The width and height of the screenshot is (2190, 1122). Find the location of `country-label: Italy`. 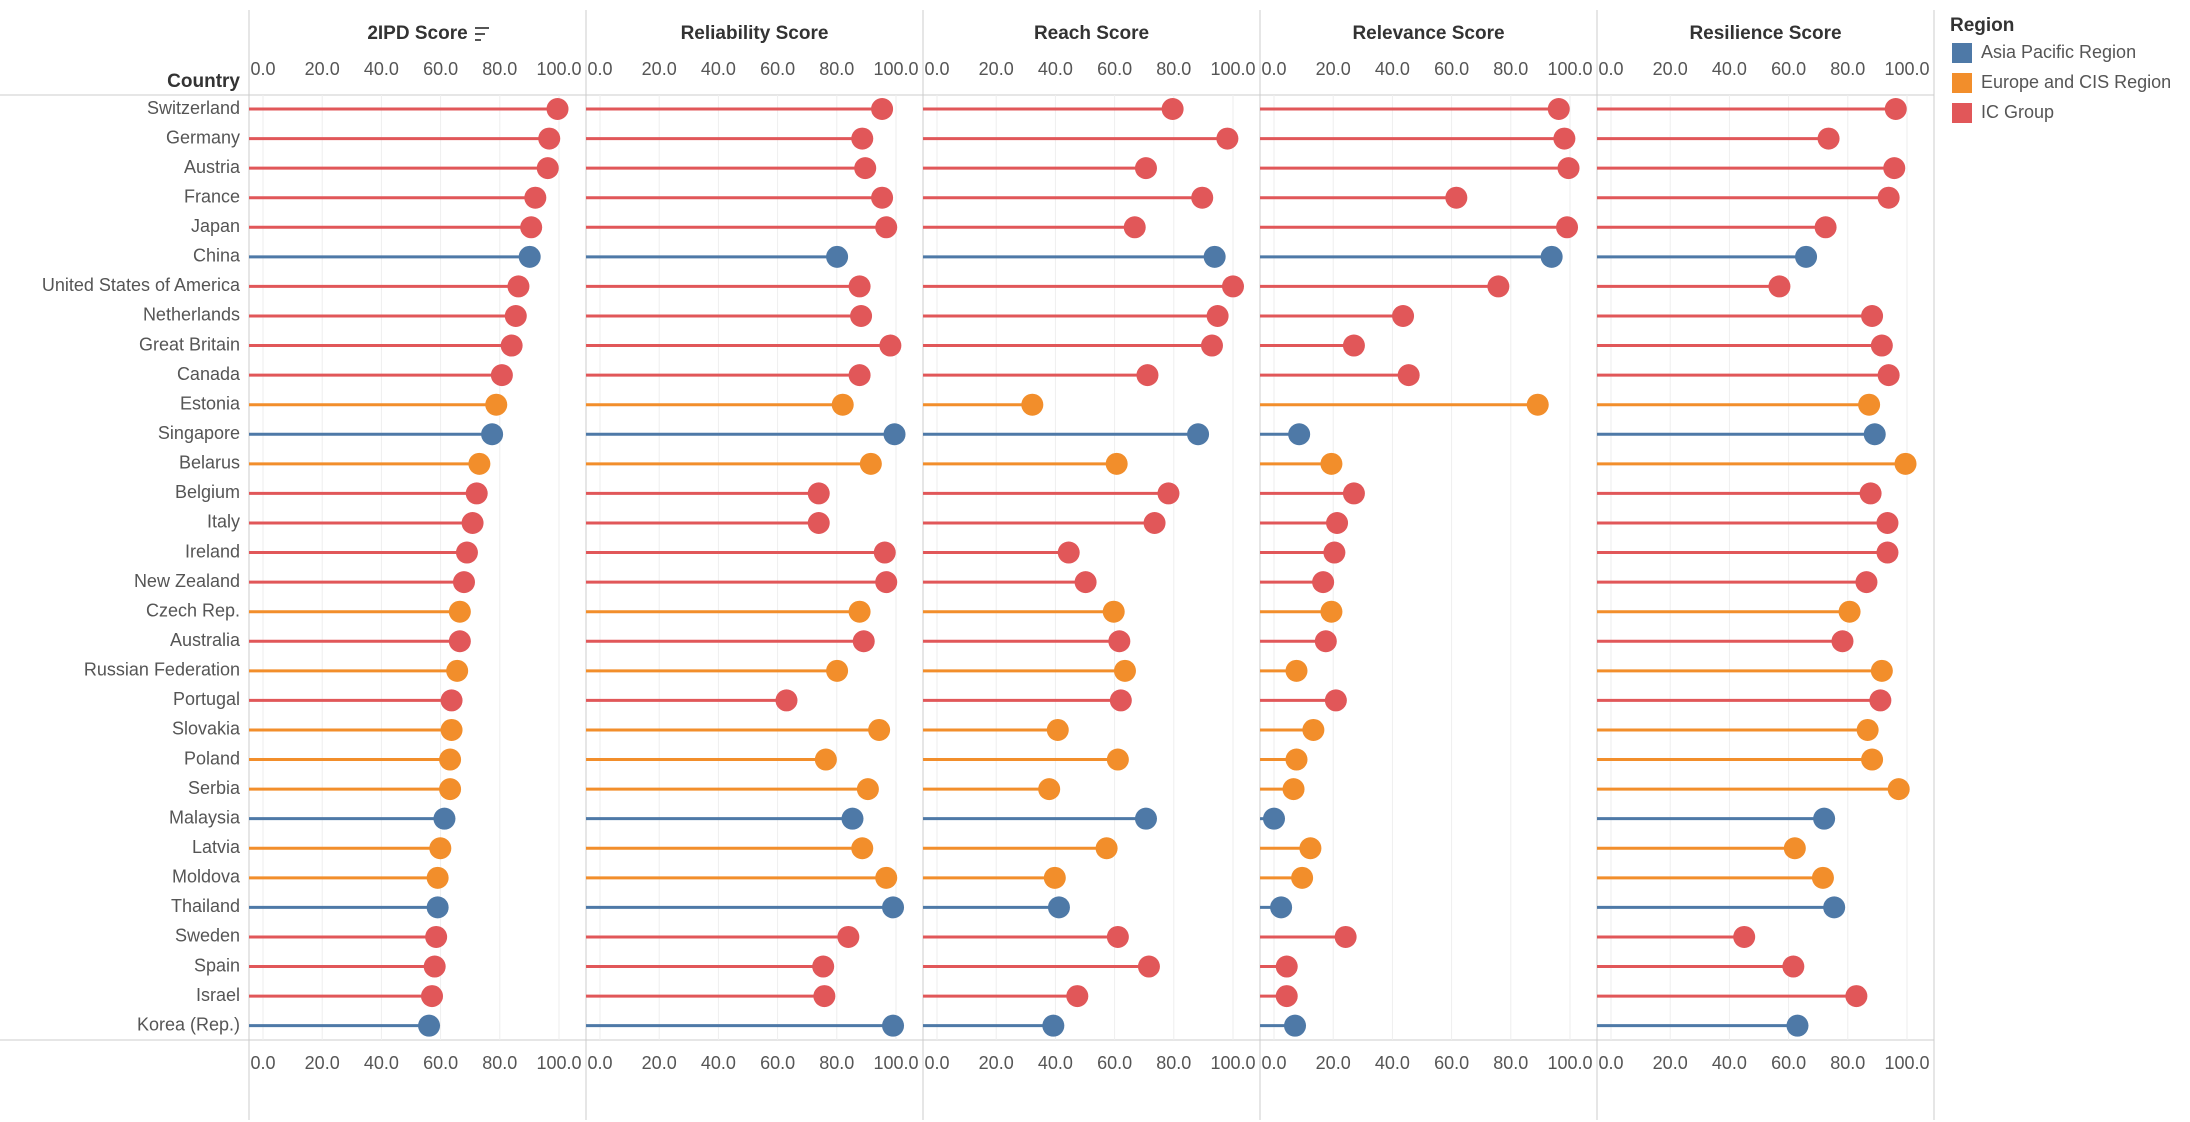

country-label: Italy is located at coordinates (223, 522).